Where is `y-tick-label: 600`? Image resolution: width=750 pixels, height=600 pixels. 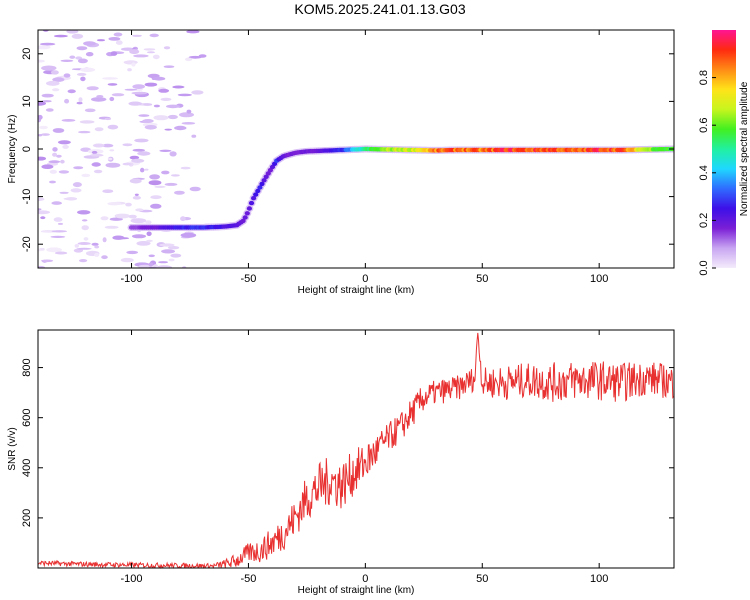
y-tick-label: 600 is located at coordinates (27, 418).